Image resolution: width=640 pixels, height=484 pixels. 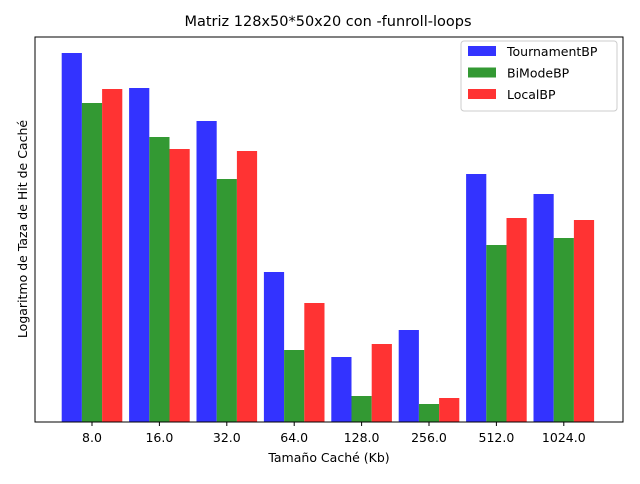 What do you see at coordinates (139, 255) in the screenshot?
I see `bar-tournamentbp-16.0` at bounding box center [139, 255].